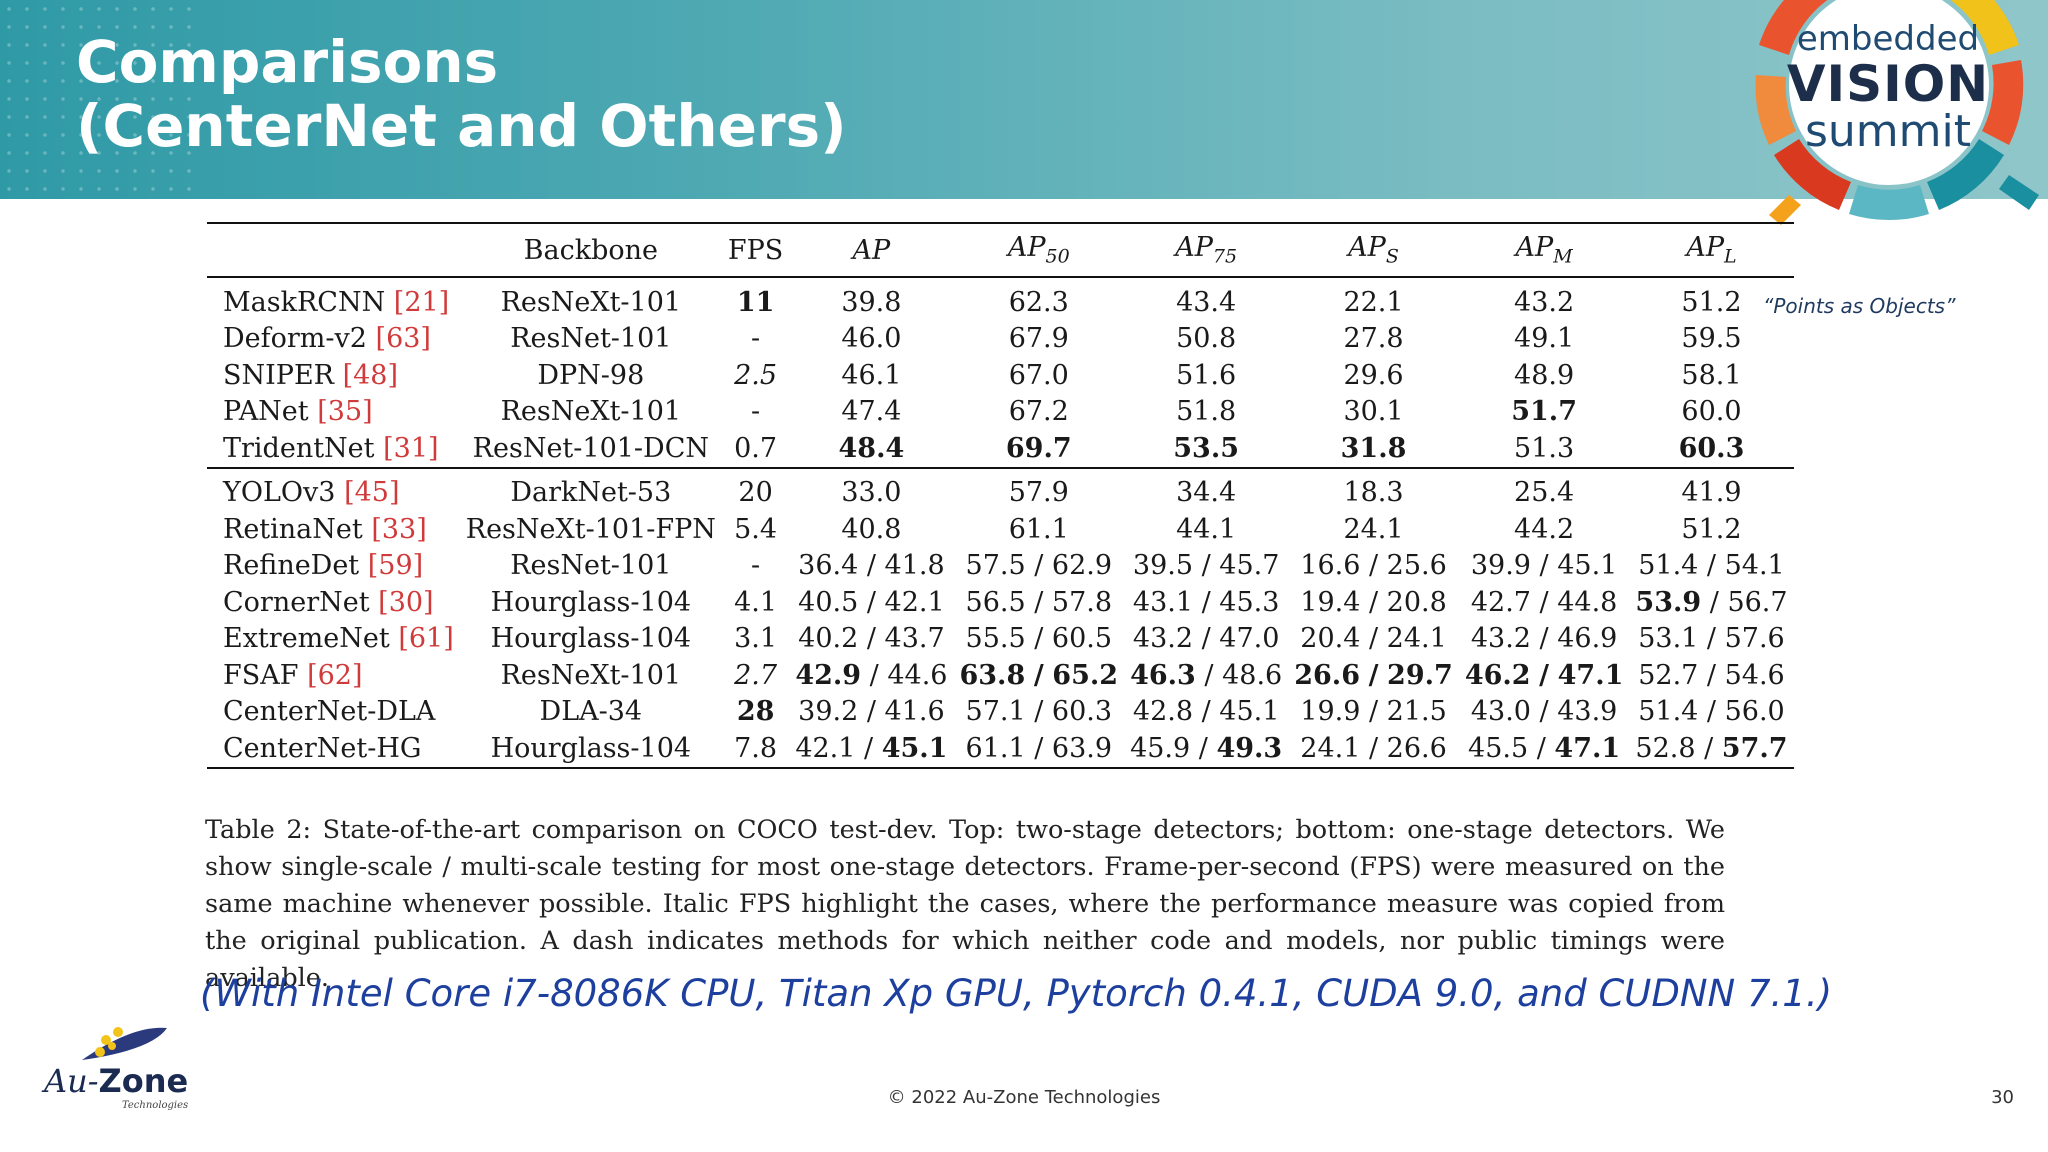 This screenshot has width=2048, height=1152. What do you see at coordinates (328, 602) in the screenshot?
I see `method-cell: CornerNet [30]` at bounding box center [328, 602].